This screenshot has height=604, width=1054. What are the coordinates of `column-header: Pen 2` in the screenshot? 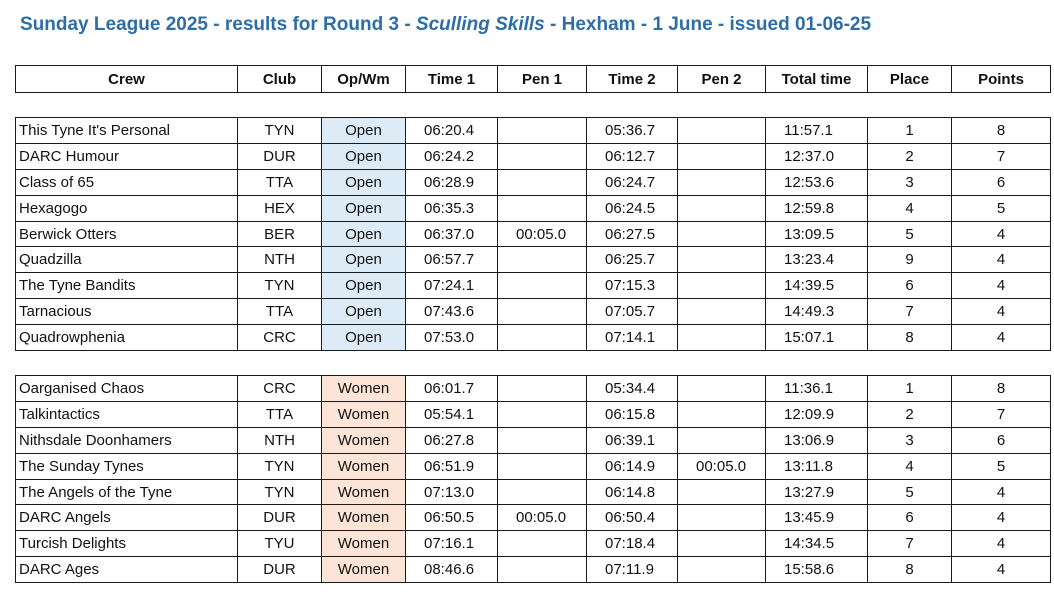 It's located at (721, 79).